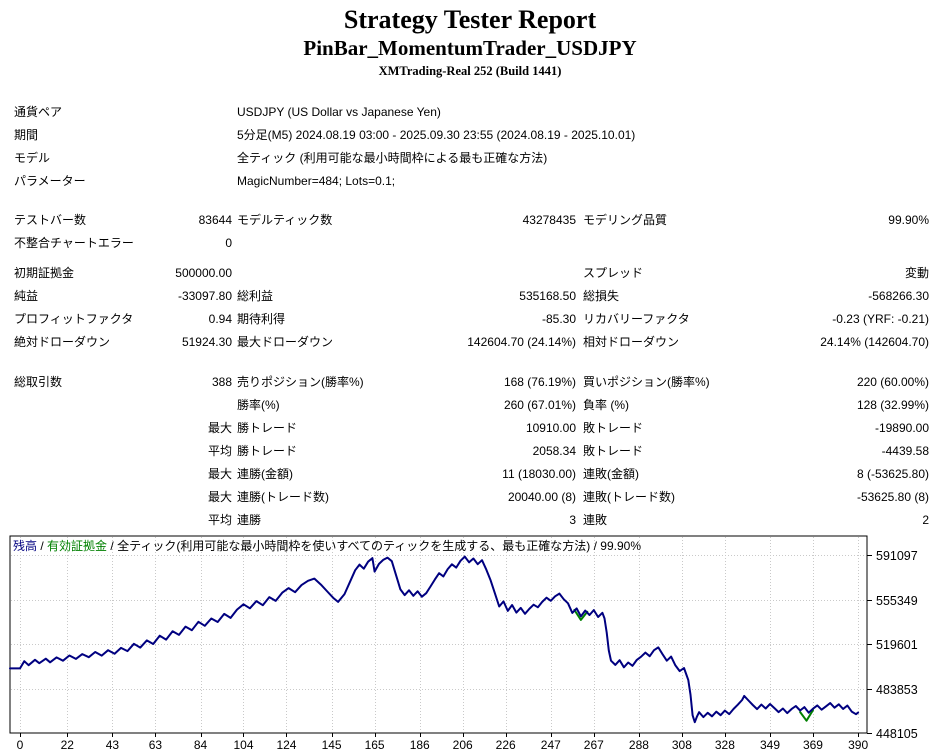 This screenshot has height=753, width=940. What do you see at coordinates (470, 473) in the screenshot?
I see `stat-row: 最大 連勝(金額) 11 (18030.00) 連敗(金額) 8 (-53625.80)` at bounding box center [470, 473].